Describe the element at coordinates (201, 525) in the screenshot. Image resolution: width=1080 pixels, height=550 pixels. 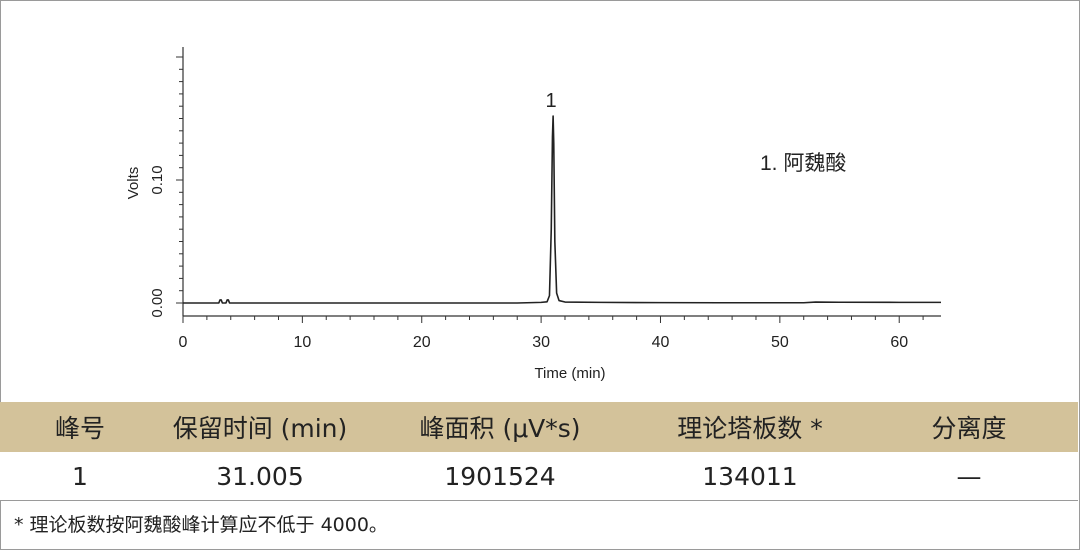
I see `footnote: * 理论板数按阿魏酸峰计算应不低于 4000。` at that location.